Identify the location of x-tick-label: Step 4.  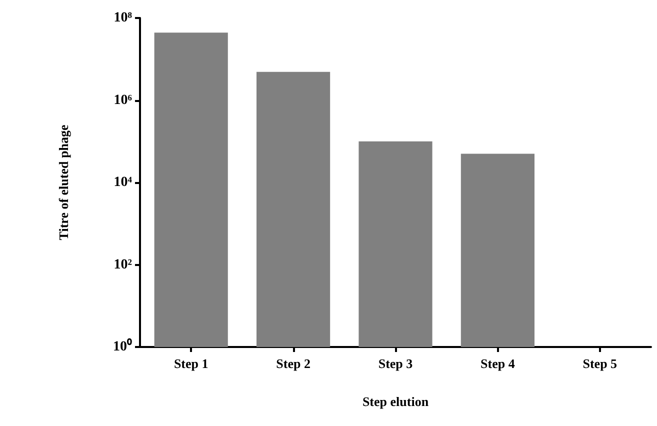
(498, 363).